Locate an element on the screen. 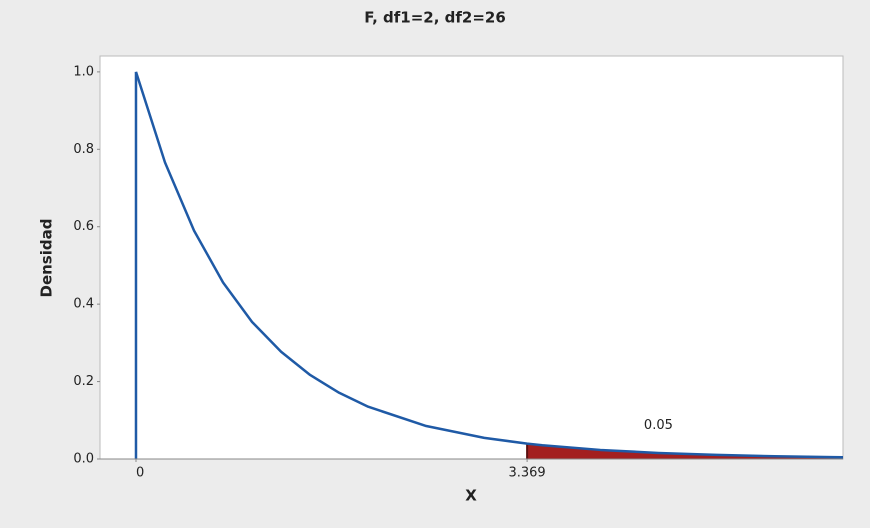  y-tick-label: 0.8 is located at coordinates (83, 149).